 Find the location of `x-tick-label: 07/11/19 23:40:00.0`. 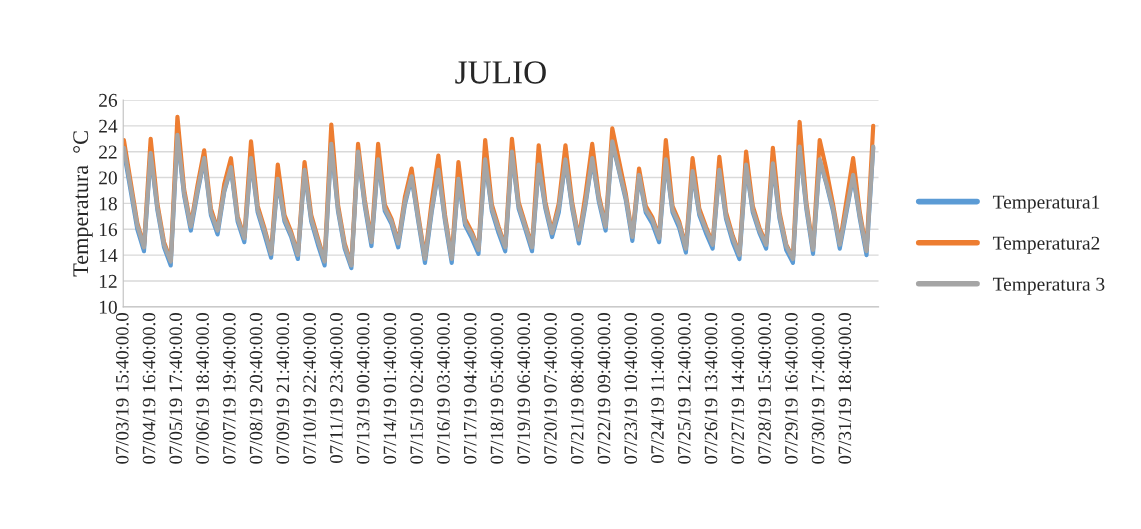

x-tick-label: 07/11/19 23:40:00.0 is located at coordinates (336, 388).